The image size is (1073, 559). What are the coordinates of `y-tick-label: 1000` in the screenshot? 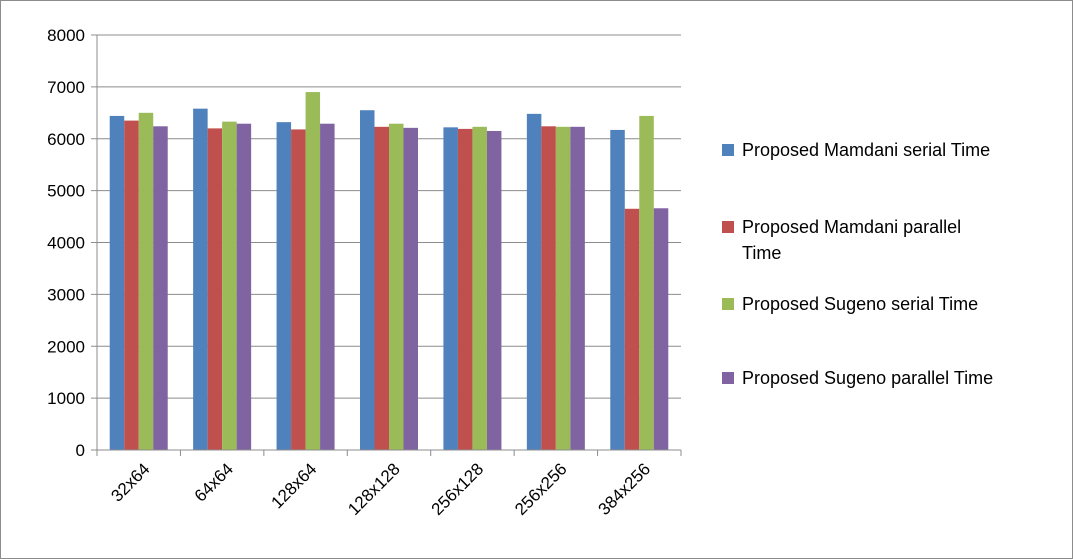 It's located at (66, 398).